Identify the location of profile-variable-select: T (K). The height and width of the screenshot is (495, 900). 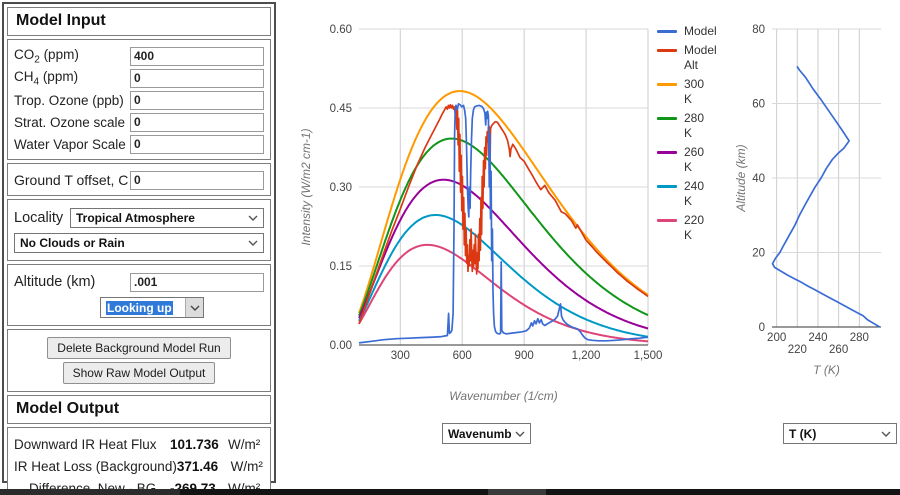
(840, 433).